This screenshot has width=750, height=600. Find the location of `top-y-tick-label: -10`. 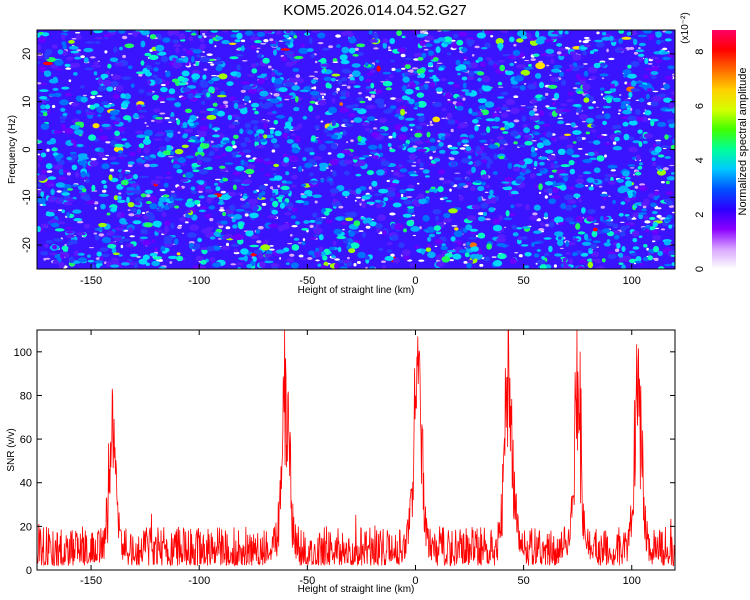

top-y-tick-label: -10 is located at coordinates (27, 197).